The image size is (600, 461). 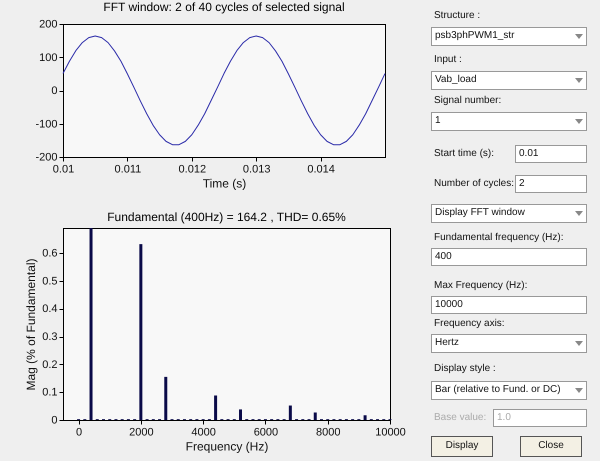 I want to click on x-axis-title: Time (s), so click(x=224, y=183).